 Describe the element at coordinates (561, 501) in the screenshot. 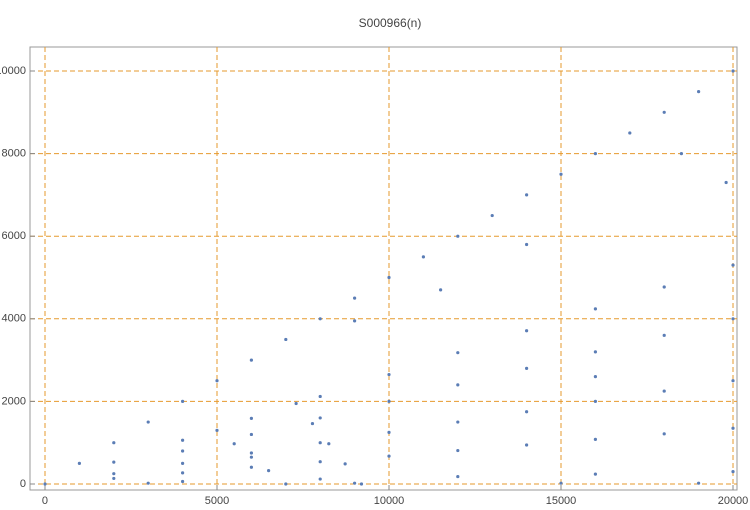

I see `x-tick-label: 15000` at that location.